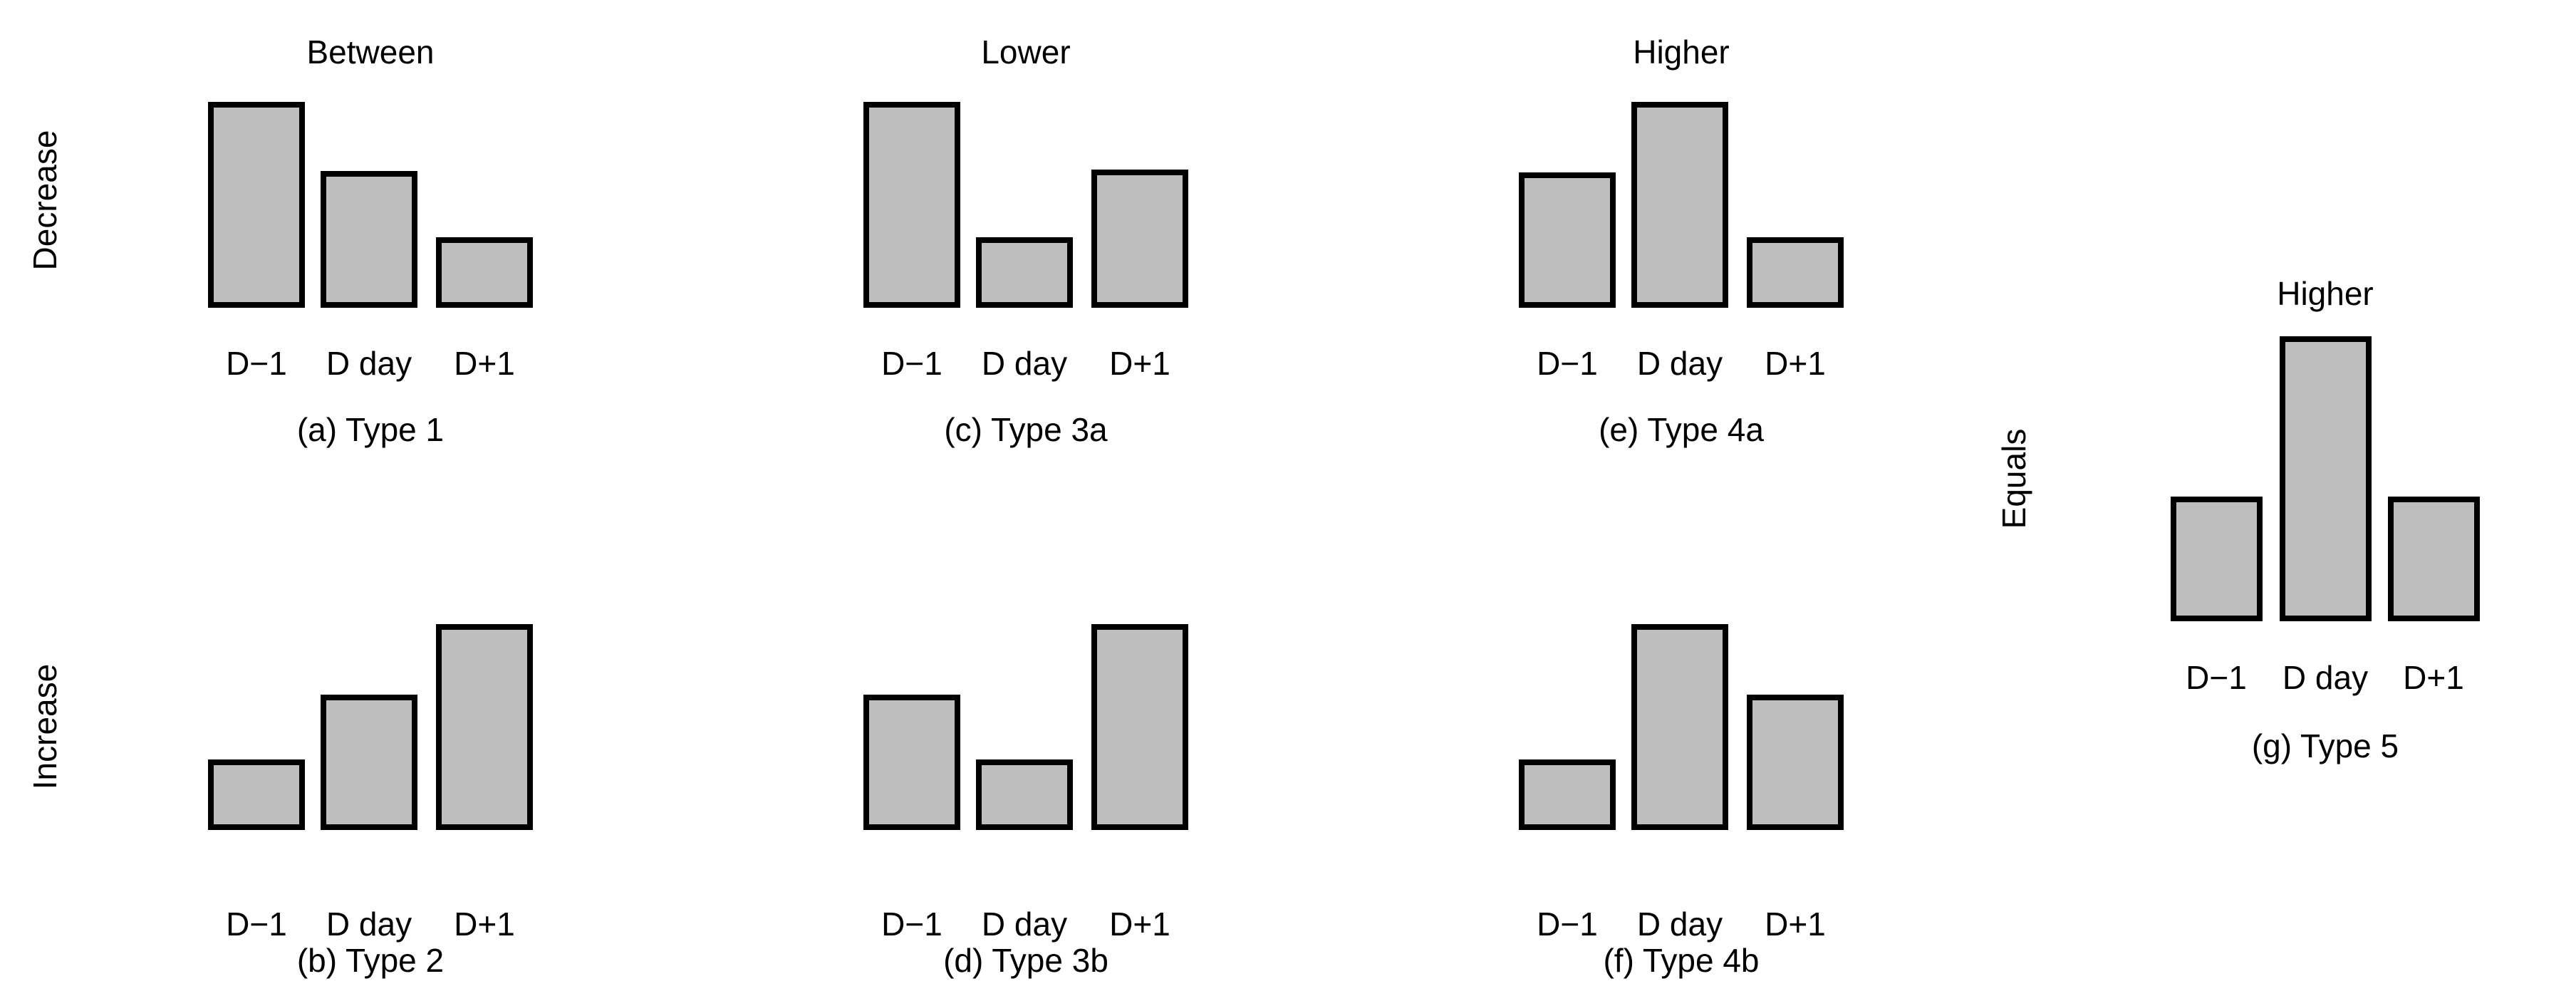 This screenshot has width=2576, height=996. I want to click on panel-g-xlabel-d-plus-1: D+1, so click(2433, 677).